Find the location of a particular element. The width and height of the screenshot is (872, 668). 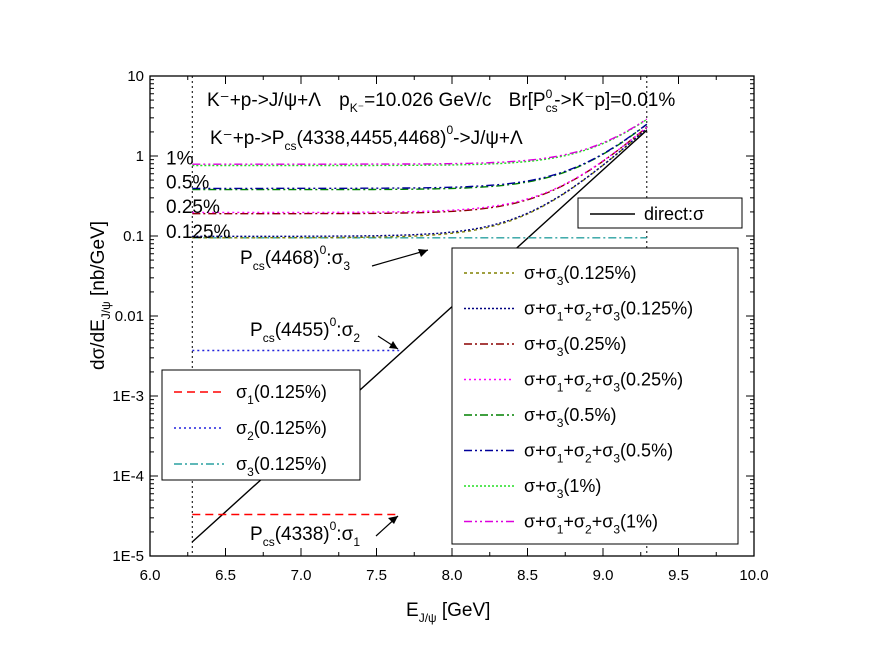

legend-right-label: σ+σ1+σ2+σ3(0.25%) is located at coordinates (603, 382).